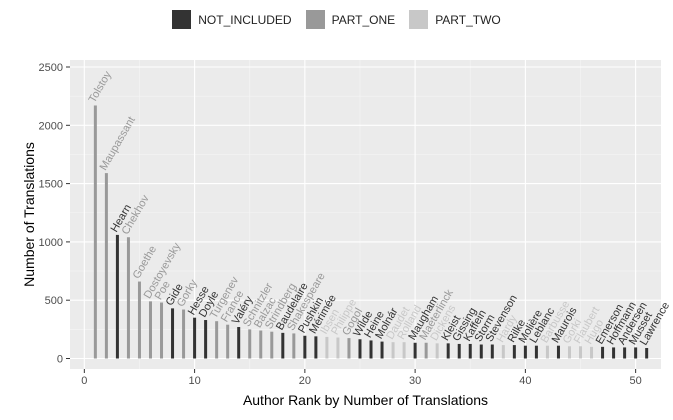 Image resolution: width=673 pixels, height=420 pixels. Describe the element at coordinates (182, 19) in the screenshot. I see `legend-key-not-included` at that location.